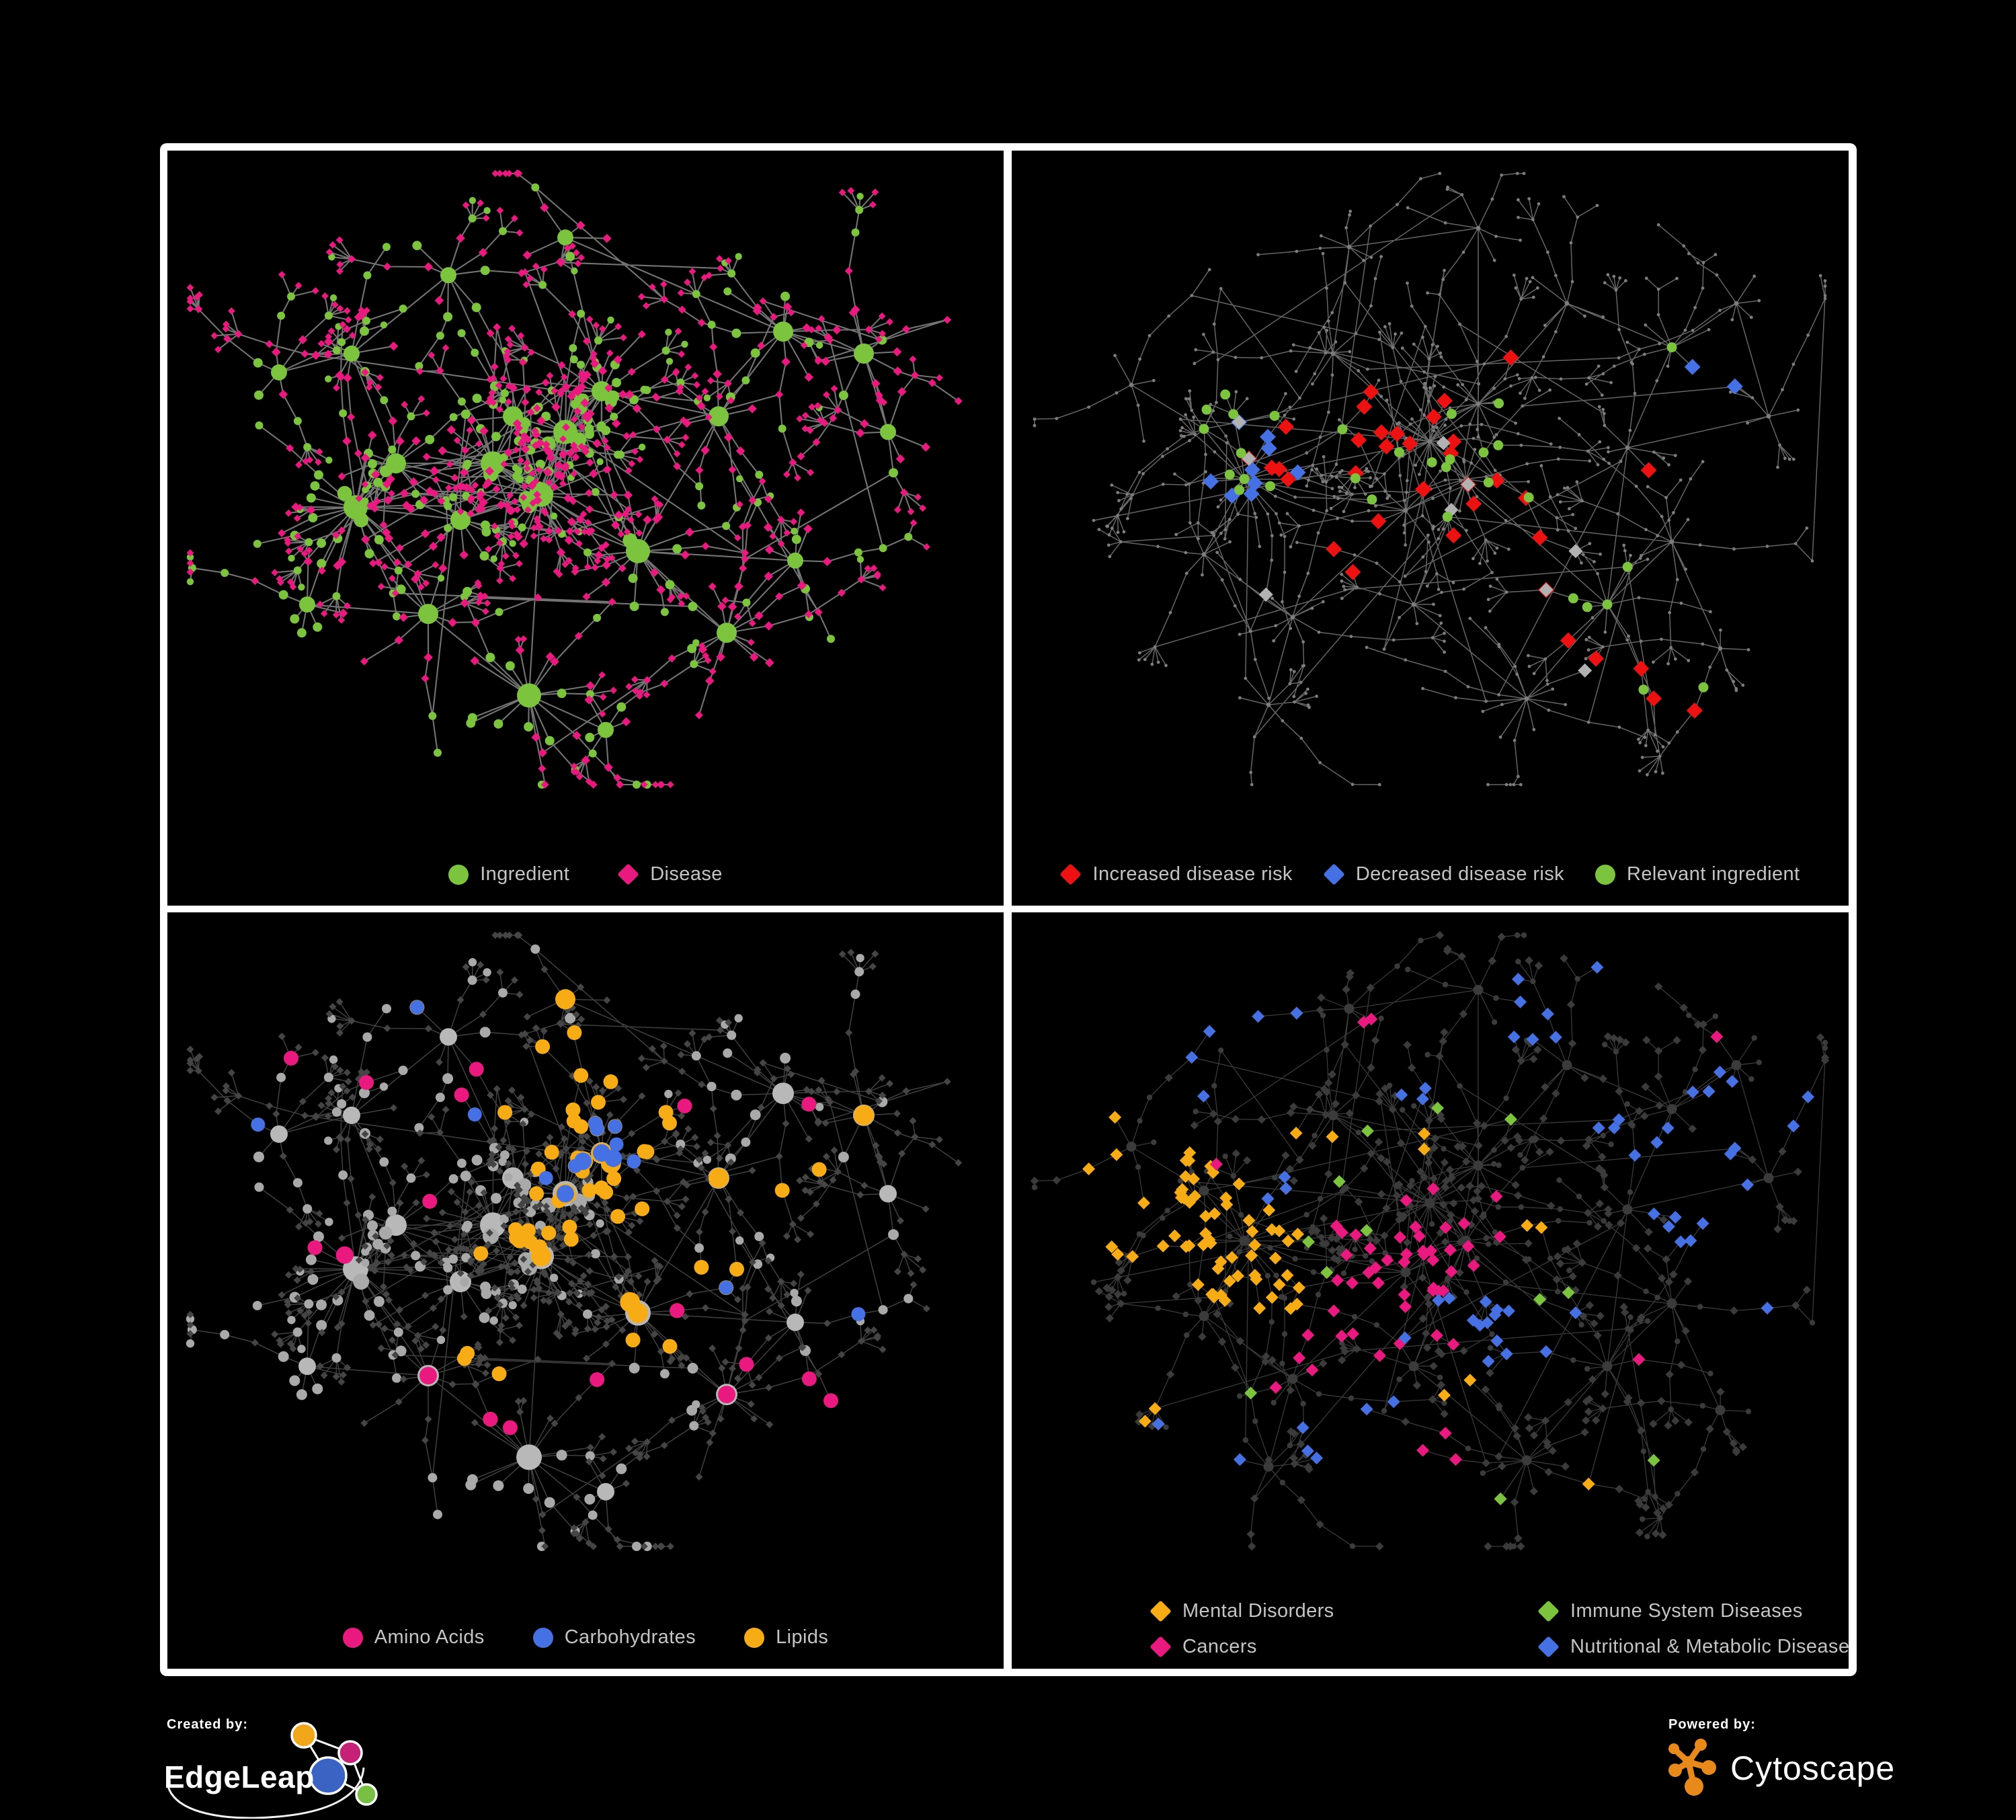  What do you see at coordinates (802, 1637) in the screenshot?
I see `legend-label: Lipids` at bounding box center [802, 1637].